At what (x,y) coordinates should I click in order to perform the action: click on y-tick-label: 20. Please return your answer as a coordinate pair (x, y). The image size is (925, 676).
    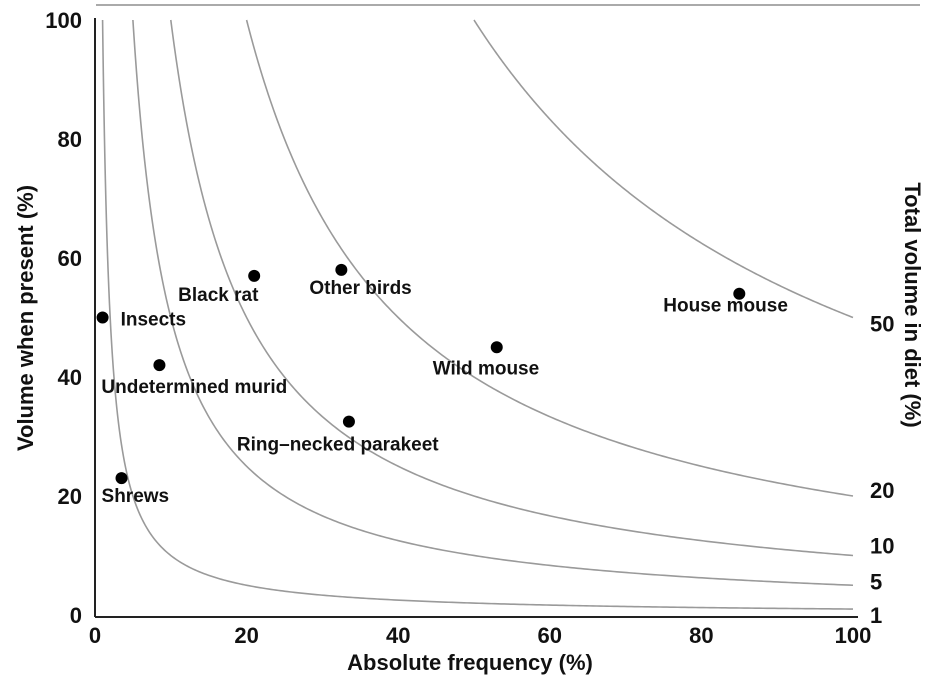
    Looking at the image, I should click on (70, 496).